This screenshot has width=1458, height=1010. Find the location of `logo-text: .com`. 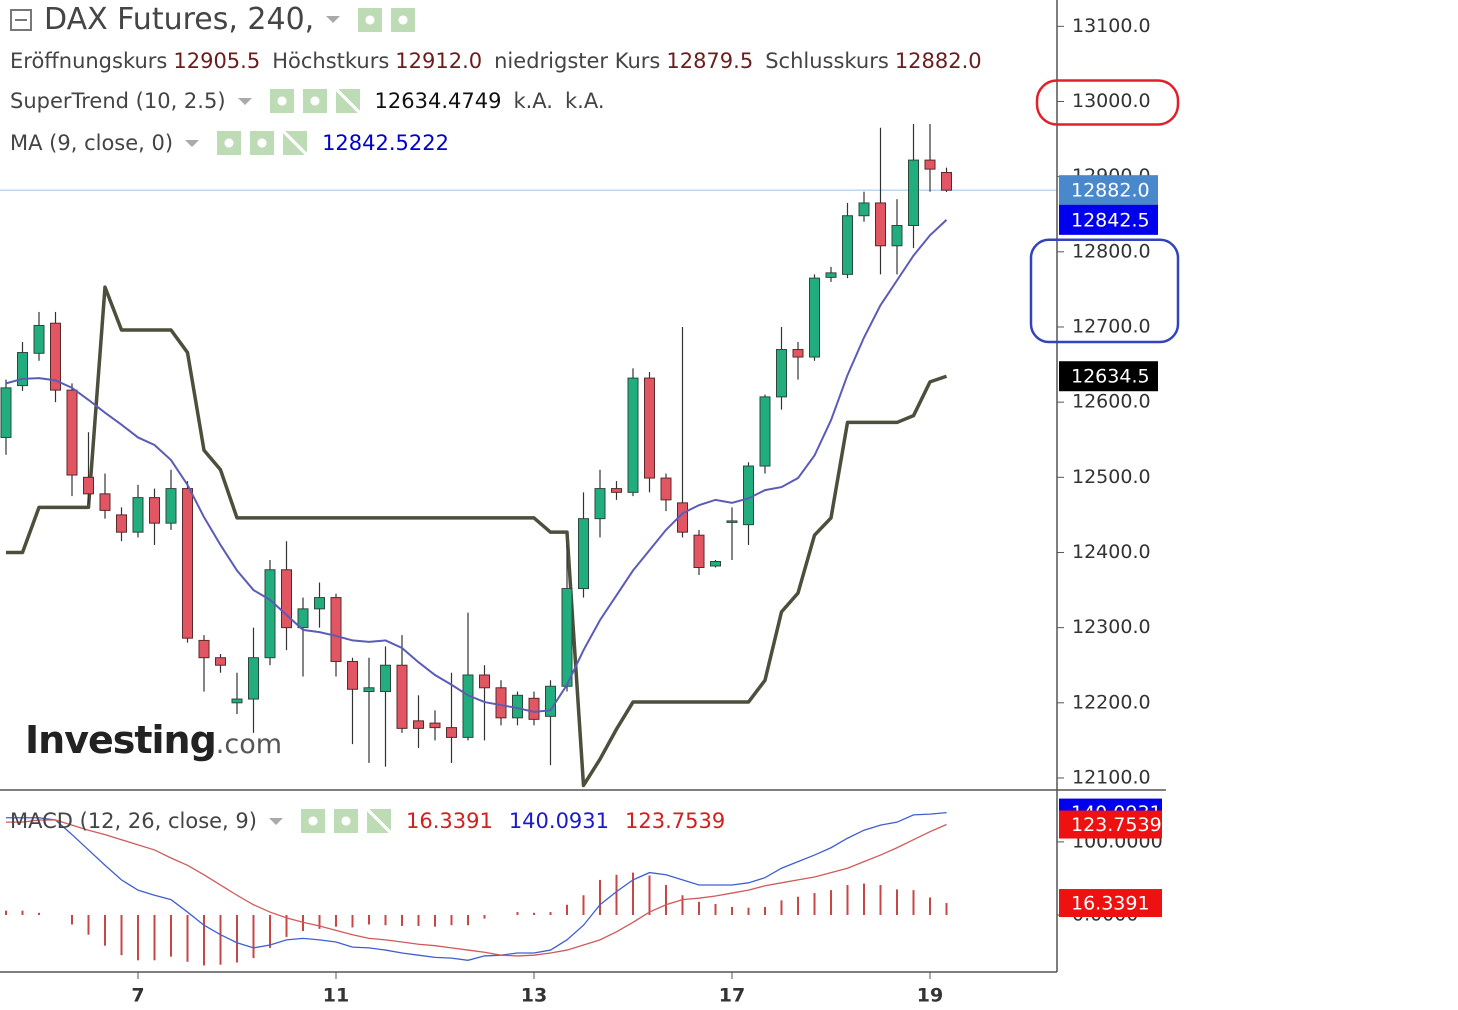

logo-text: .com is located at coordinates (249, 744).